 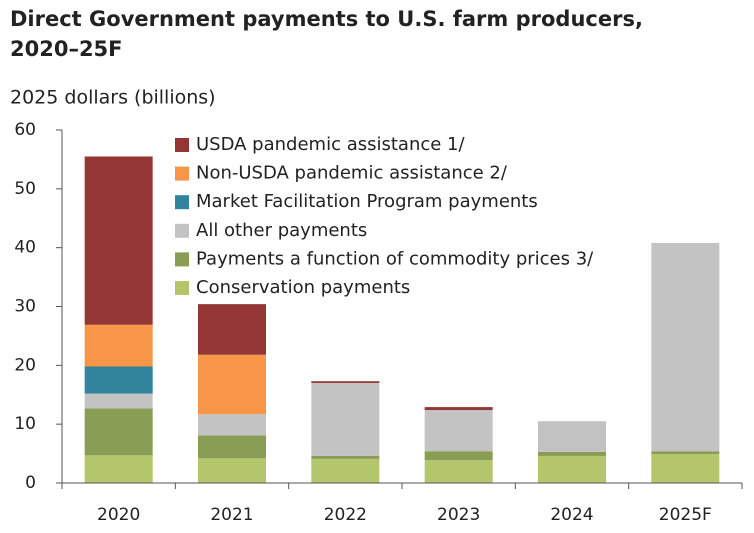 I want to click on y-tick-label: 50, so click(x=25, y=189).